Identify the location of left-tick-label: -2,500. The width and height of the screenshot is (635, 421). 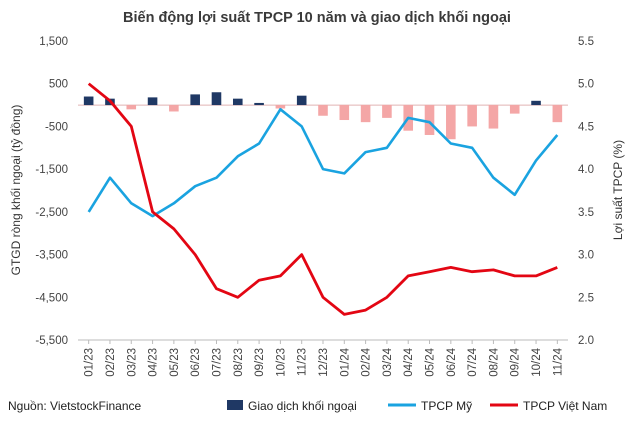
(51, 213).